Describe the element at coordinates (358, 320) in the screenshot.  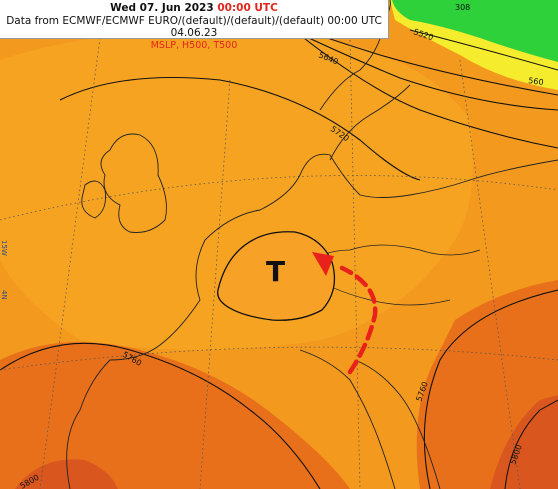
I see `red-dashed-arrow` at that location.